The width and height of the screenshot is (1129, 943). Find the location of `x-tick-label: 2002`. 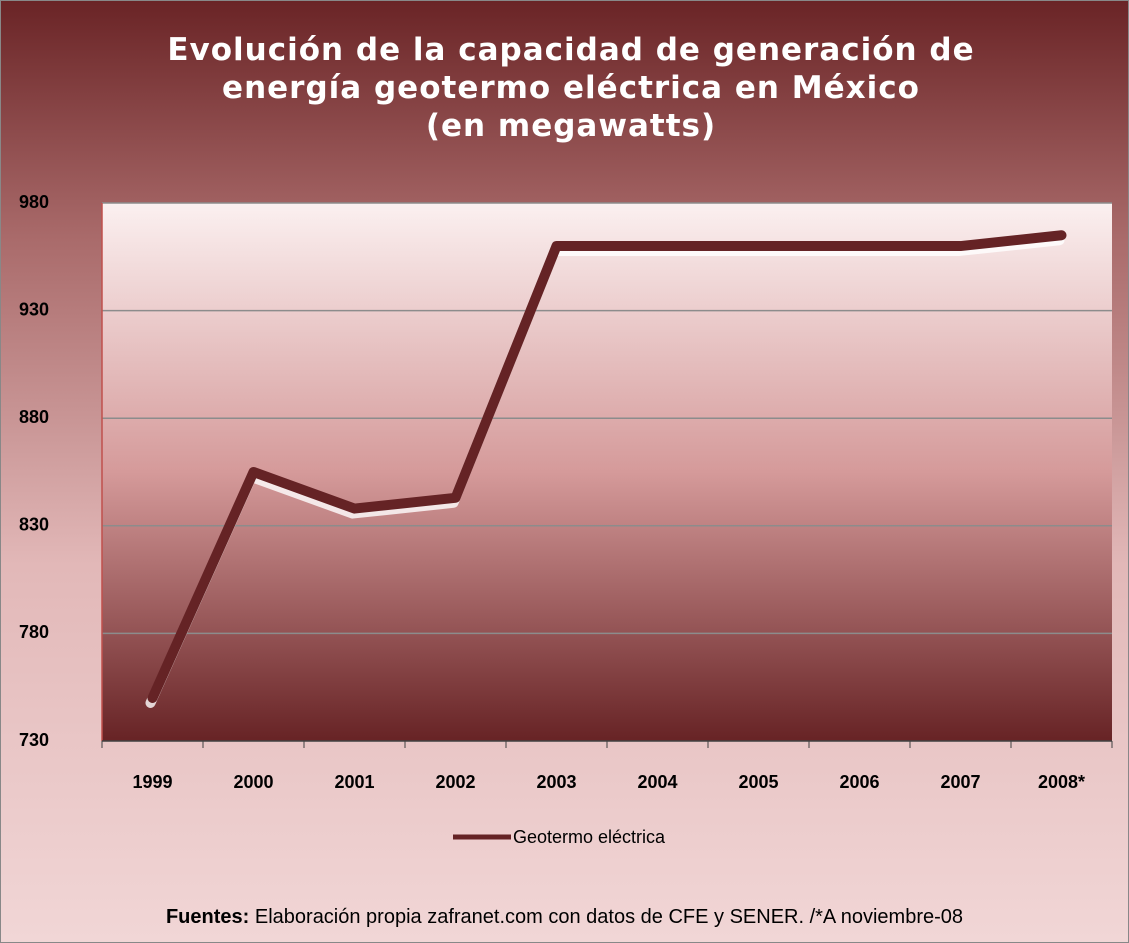

x-tick-label: 2002 is located at coordinates (455, 782).